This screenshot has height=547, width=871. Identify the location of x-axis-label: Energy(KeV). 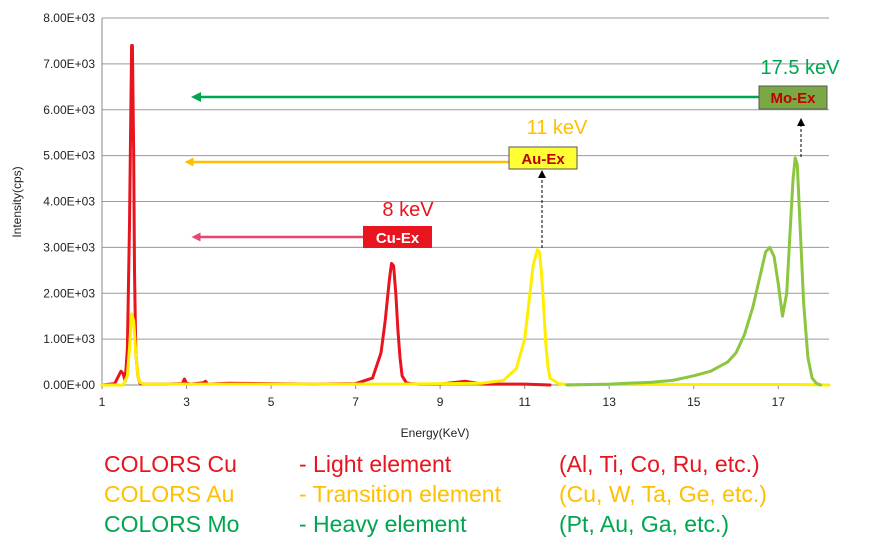
(435, 433).